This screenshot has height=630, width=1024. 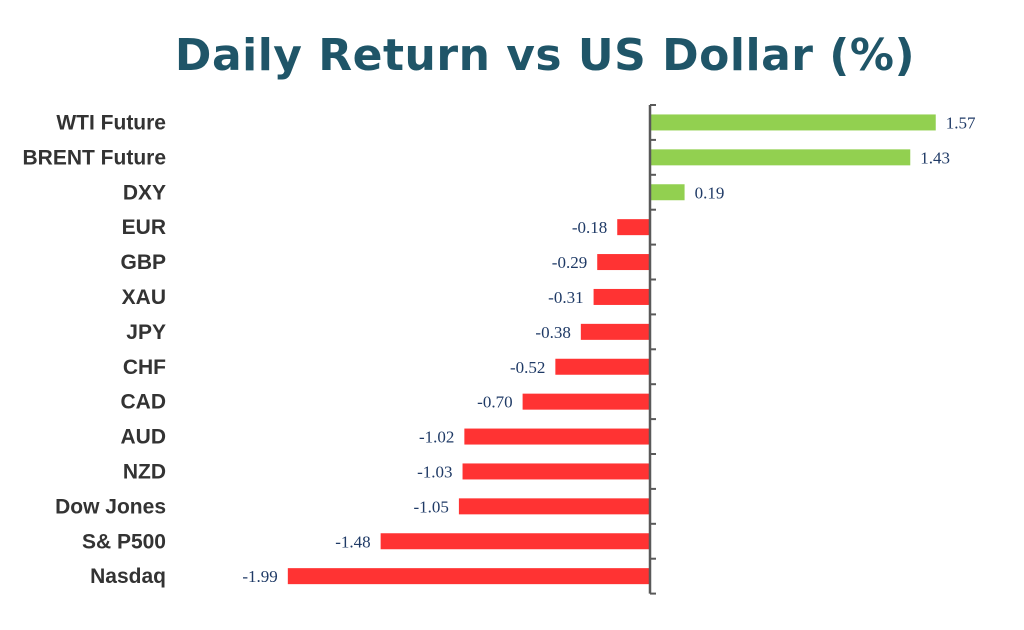 What do you see at coordinates (434, 471) in the screenshot?
I see `value-label: -1.03` at bounding box center [434, 471].